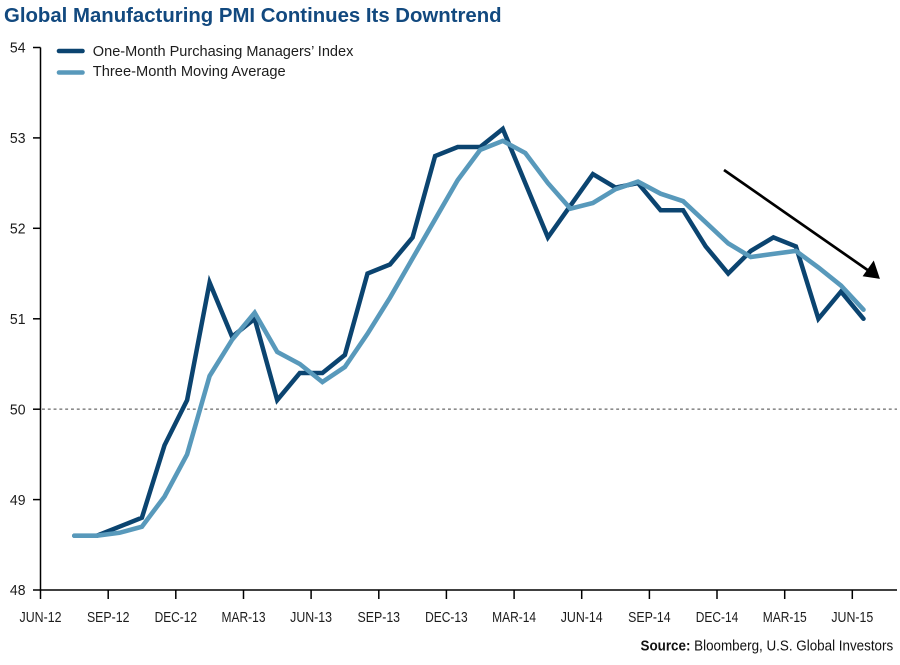 This screenshot has height=665, width=900. Describe the element at coordinates (18, 319) in the screenshot. I see `svg-text: 51` at that location.